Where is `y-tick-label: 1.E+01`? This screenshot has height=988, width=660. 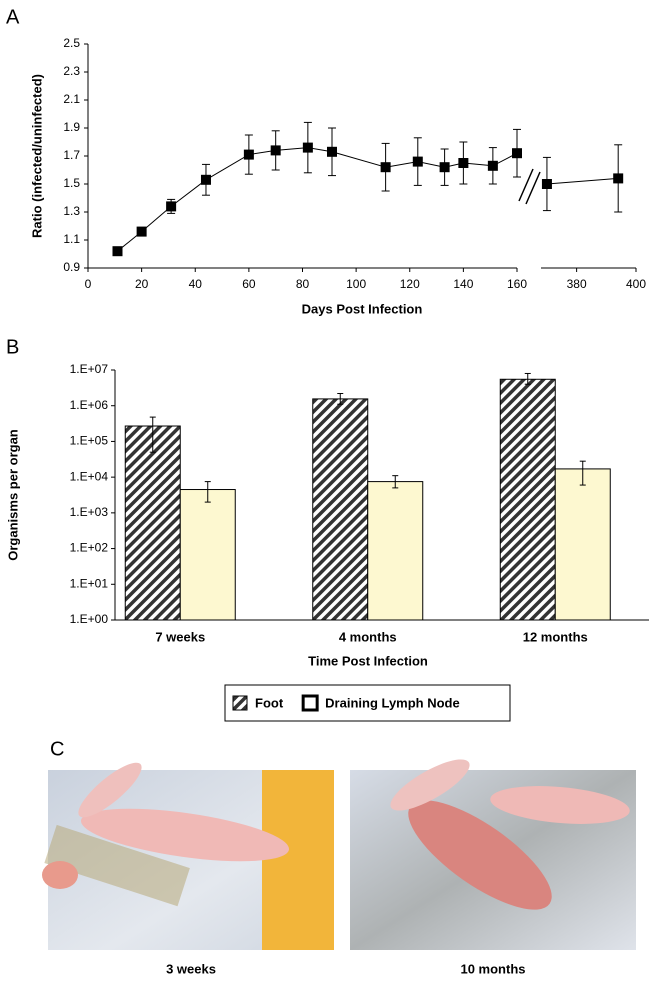
y-tick-label: 1.E+01 is located at coordinates (89, 583).